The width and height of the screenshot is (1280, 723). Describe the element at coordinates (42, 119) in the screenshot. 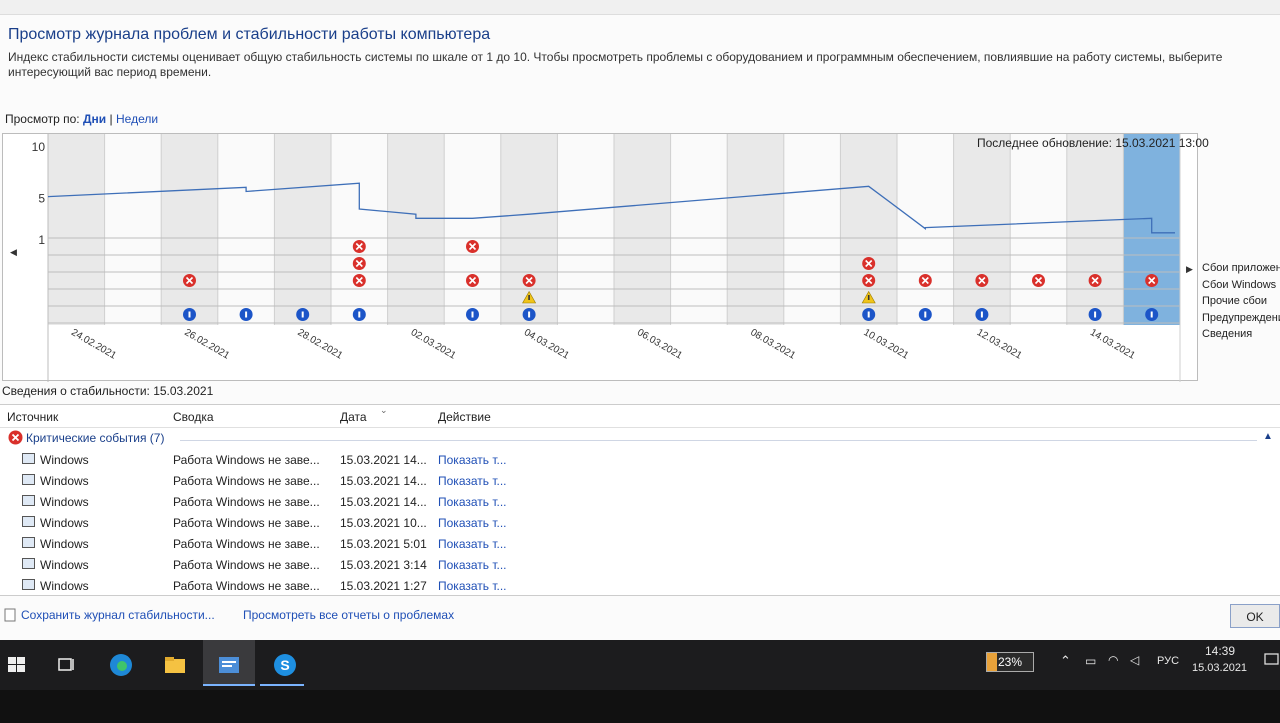

I see `view-by-label: Просмотр по:` at that location.